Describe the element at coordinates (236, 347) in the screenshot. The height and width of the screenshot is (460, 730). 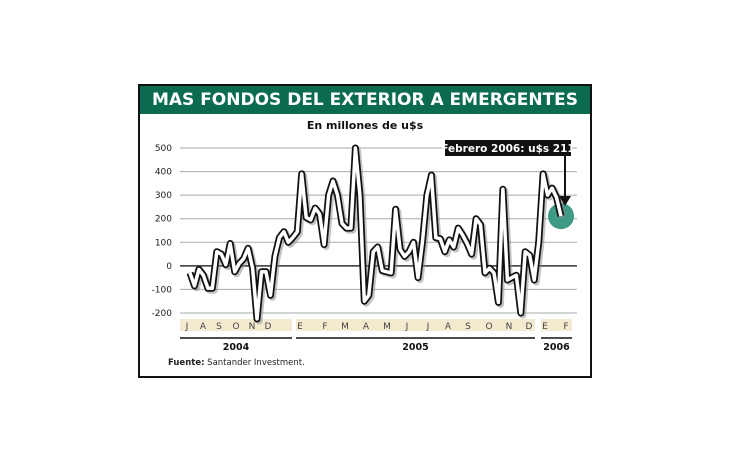
I see `year-label: 2004` at that location.